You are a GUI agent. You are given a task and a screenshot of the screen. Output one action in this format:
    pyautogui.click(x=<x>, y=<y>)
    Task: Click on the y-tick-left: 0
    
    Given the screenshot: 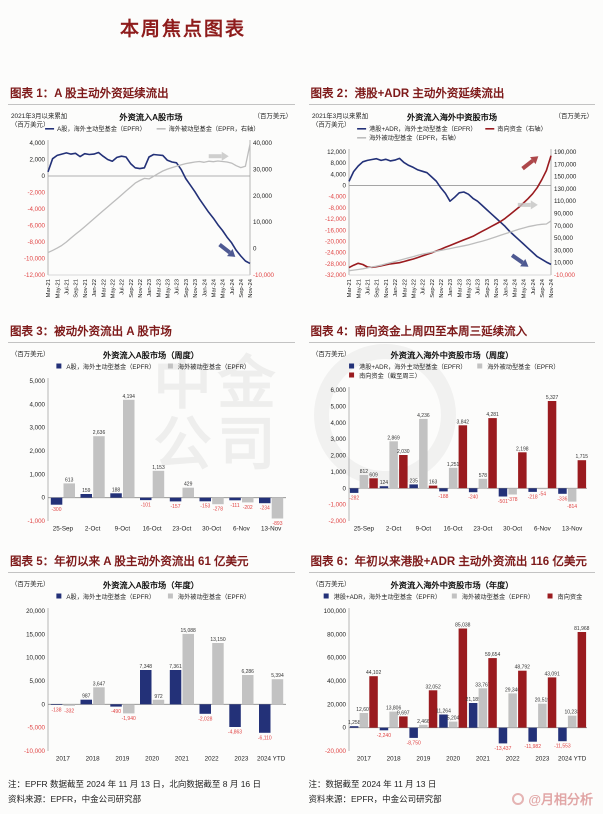 What is the action you would take?
    pyautogui.click(x=344, y=728)
    